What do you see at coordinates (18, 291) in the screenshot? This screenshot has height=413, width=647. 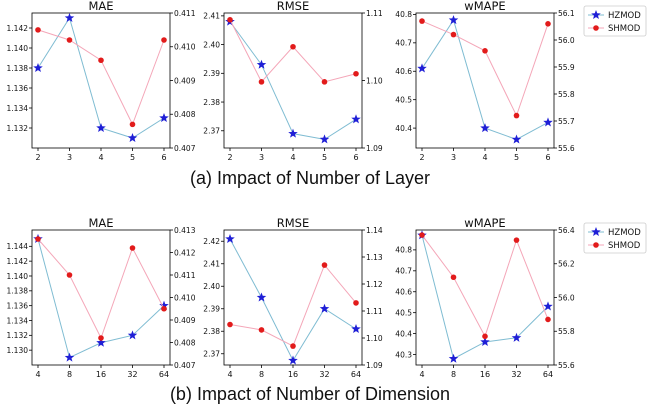 I see `y-left-tick-label: 1.138` at bounding box center [18, 291].